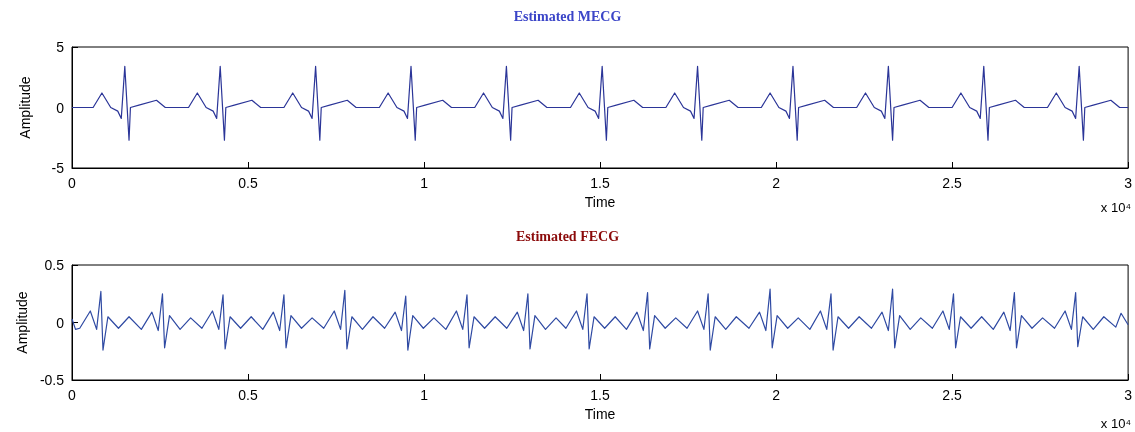 The image size is (1135, 432). What do you see at coordinates (60, 47) in the screenshot?
I see `y-tick-label: 5` at bounding box center [60, 47].